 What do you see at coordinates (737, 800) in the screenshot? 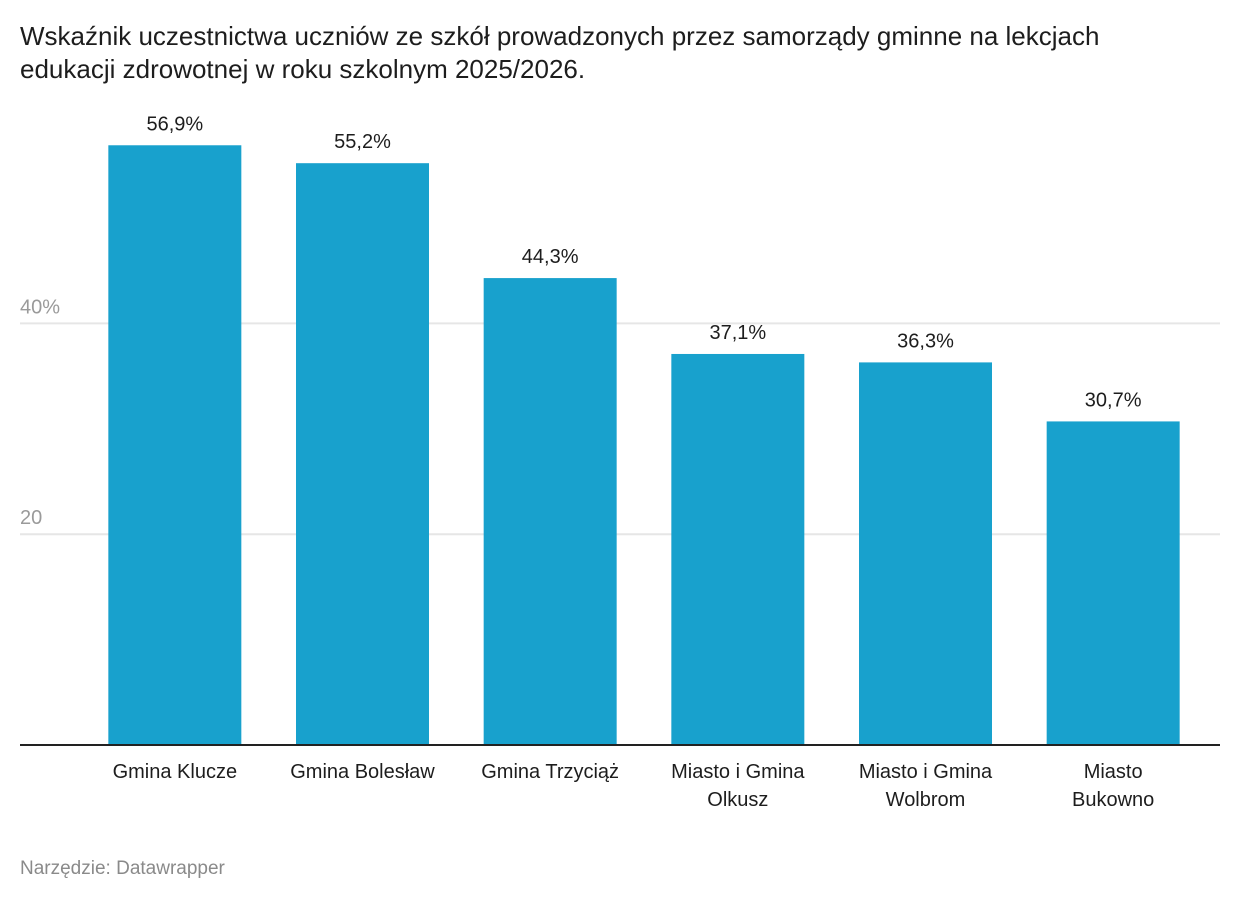
I see `x-tick-label: Olkusz` at bounding box center [737, 800].